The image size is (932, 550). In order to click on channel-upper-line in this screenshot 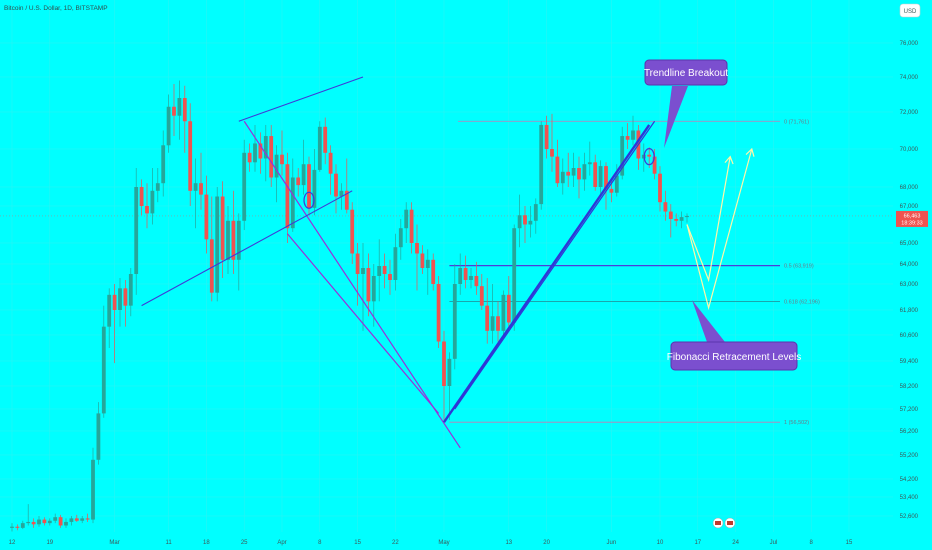, I will do `click(352, 284)`.